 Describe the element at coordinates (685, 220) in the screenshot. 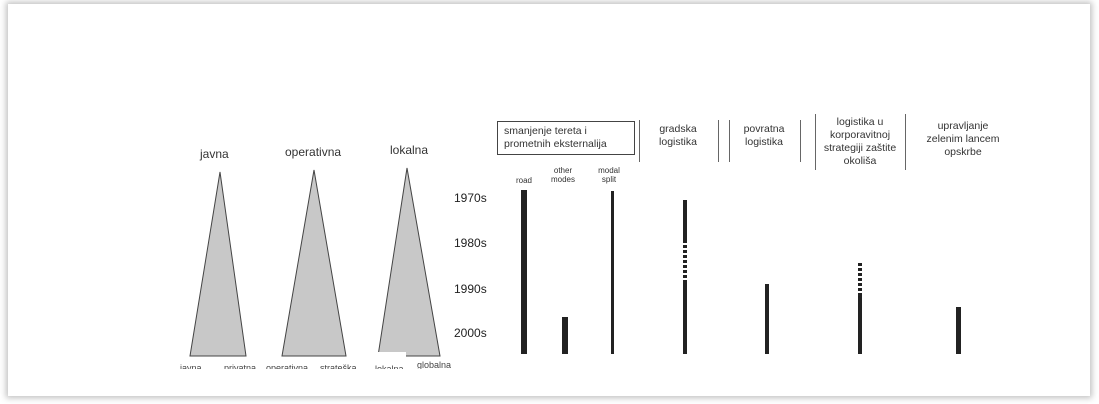

I see `bar-gradska-solid-top` at that location.